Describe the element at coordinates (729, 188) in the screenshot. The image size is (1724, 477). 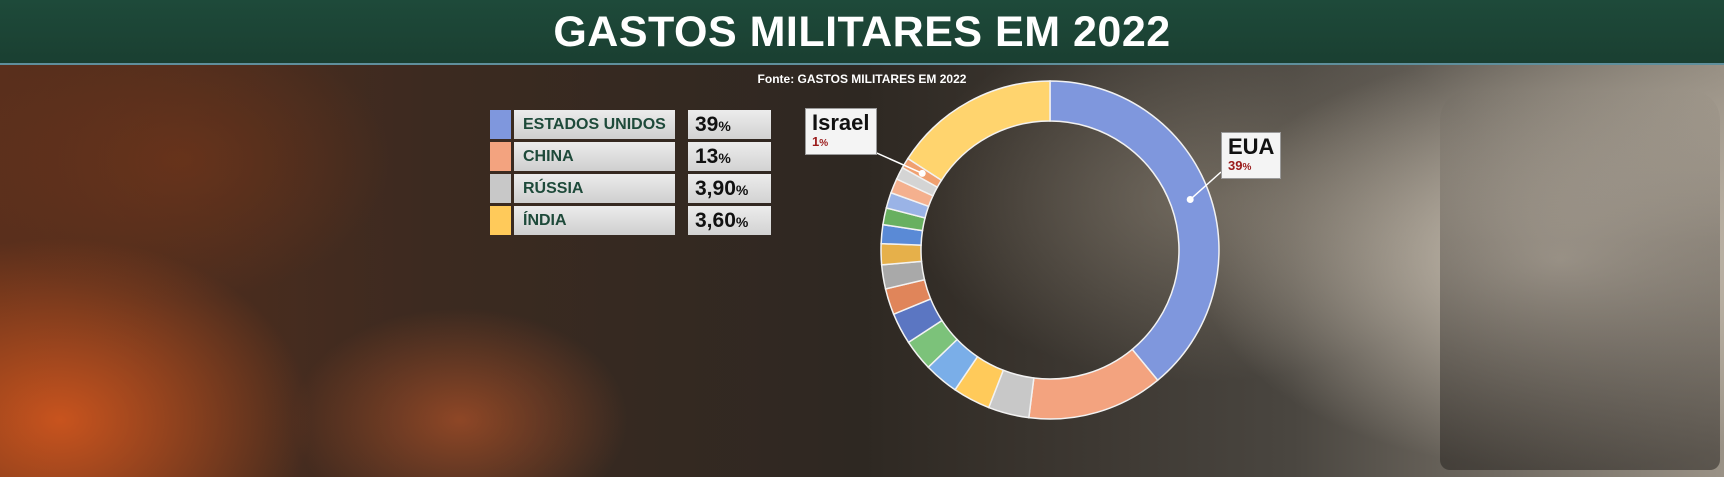
I see `legend-value-russia: 3,90%` at that location.